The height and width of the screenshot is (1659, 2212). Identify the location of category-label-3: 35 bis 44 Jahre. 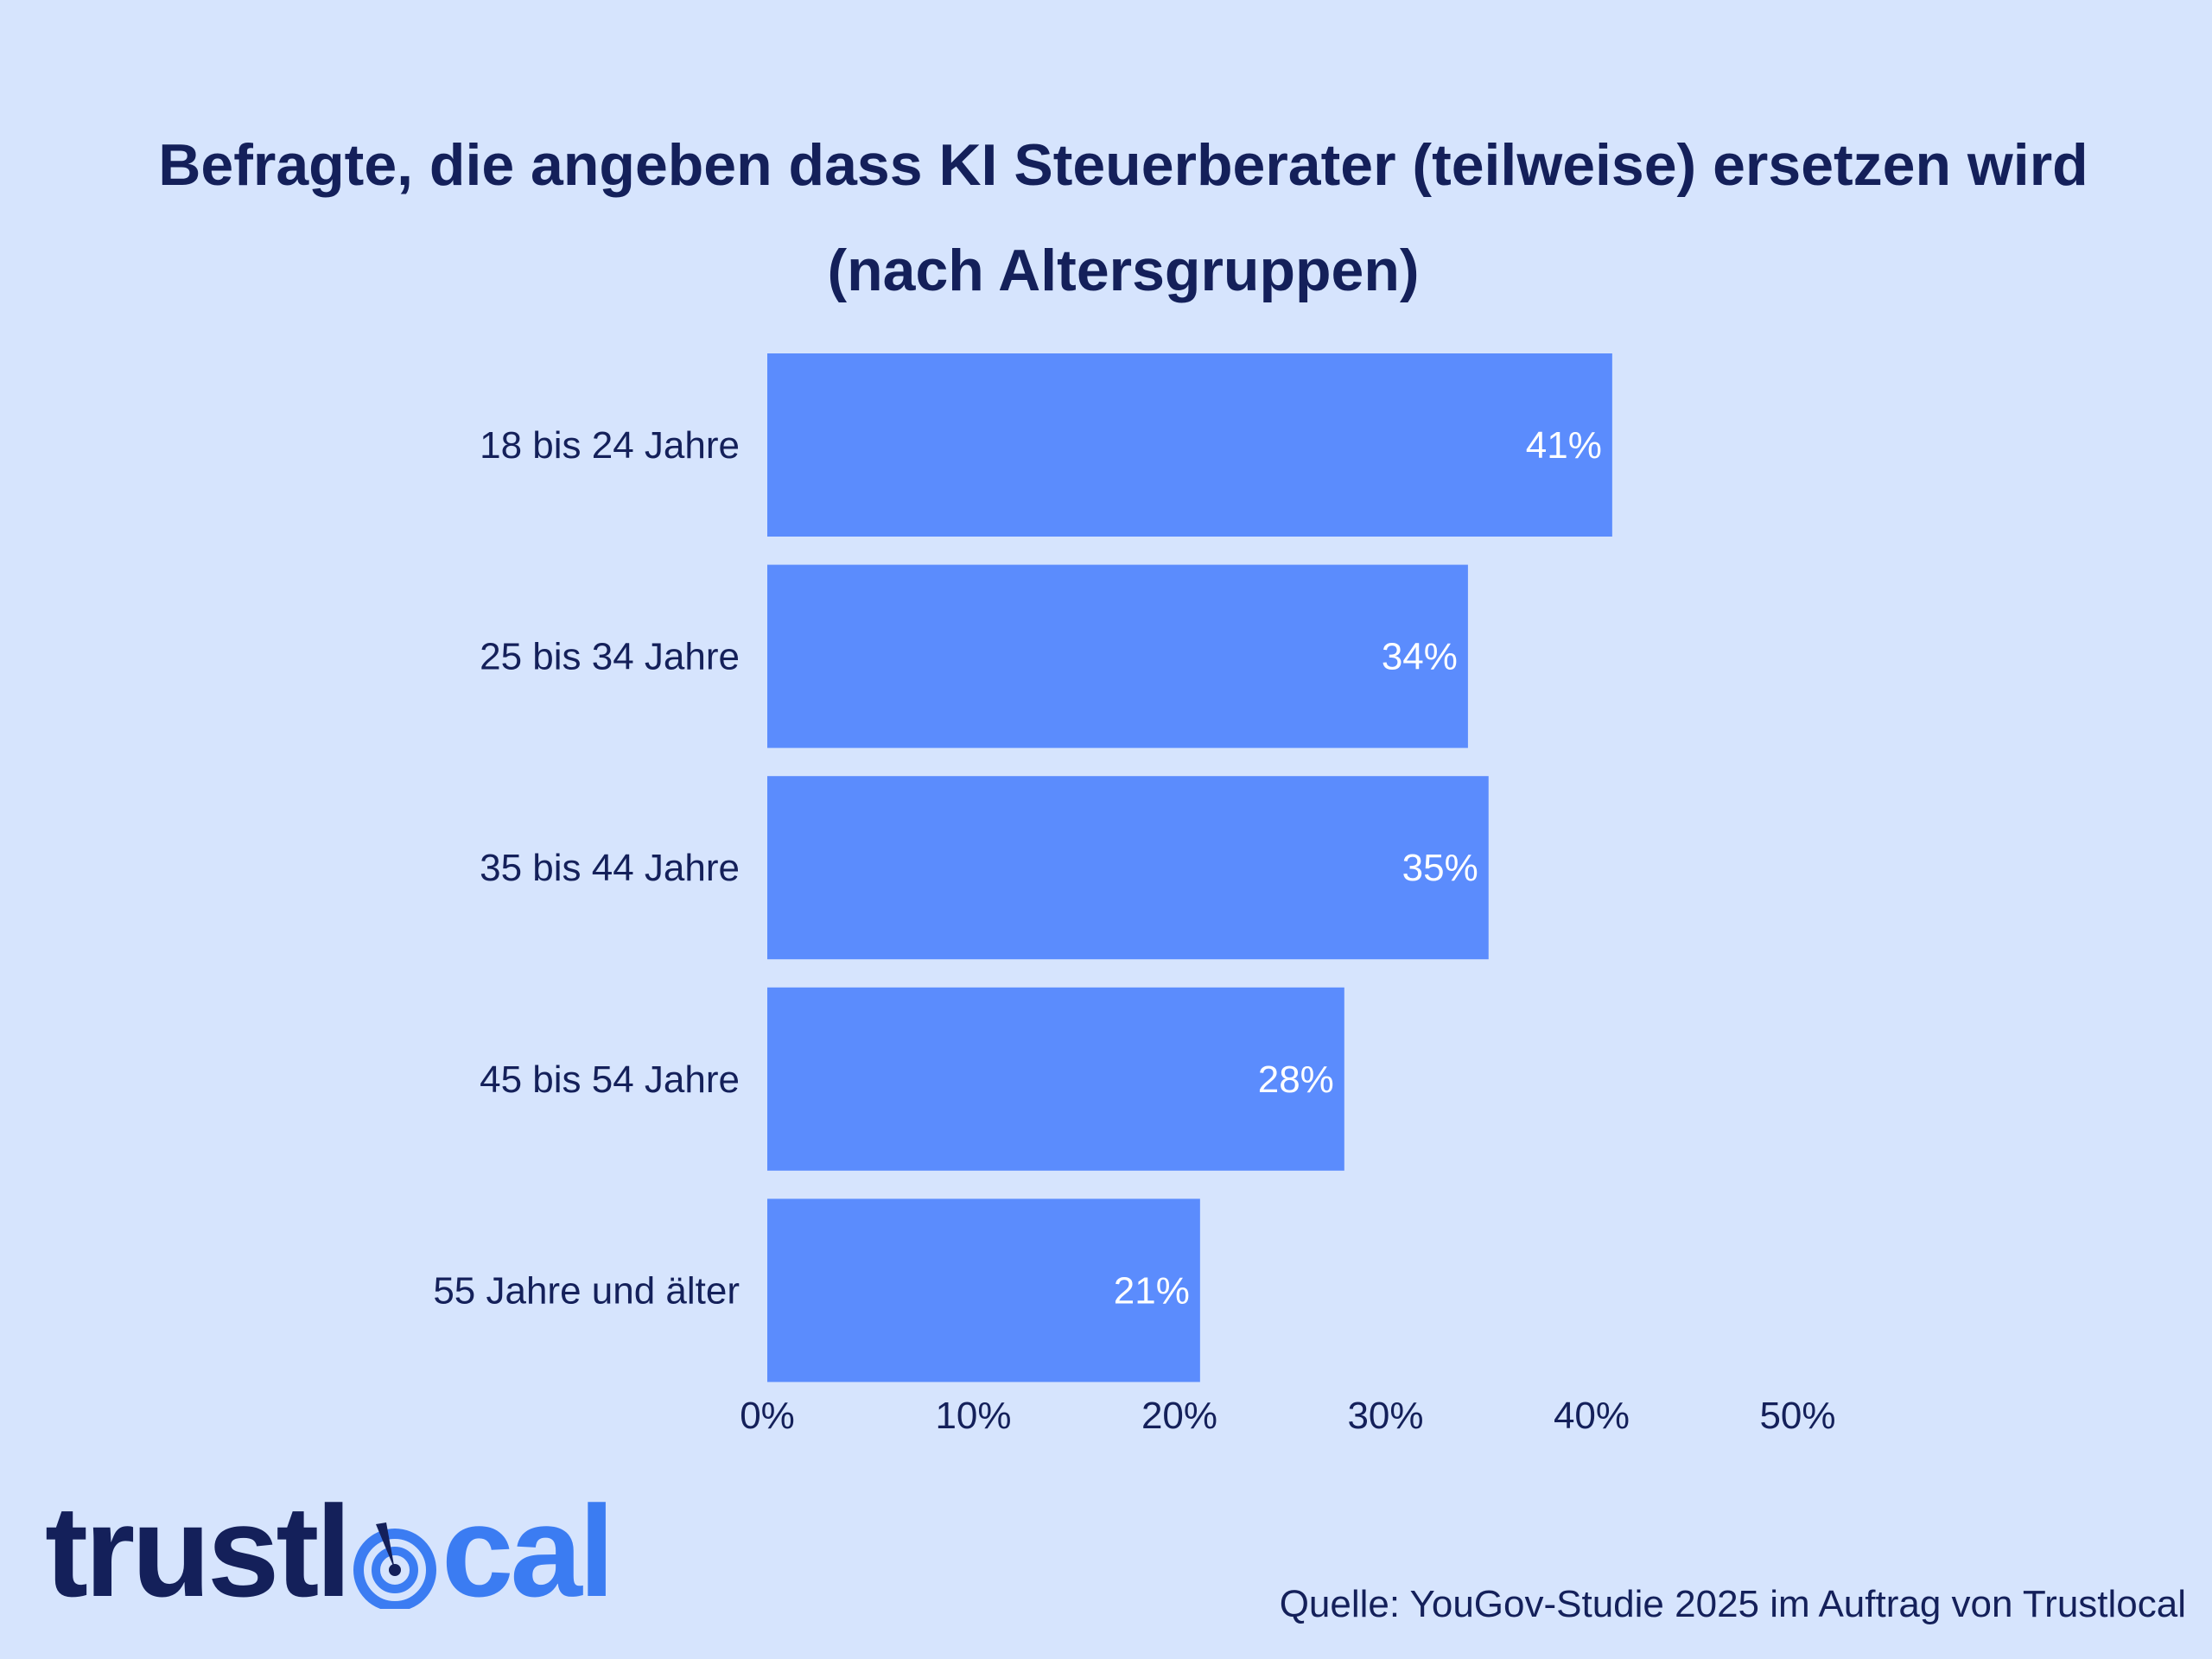
(610, 868).